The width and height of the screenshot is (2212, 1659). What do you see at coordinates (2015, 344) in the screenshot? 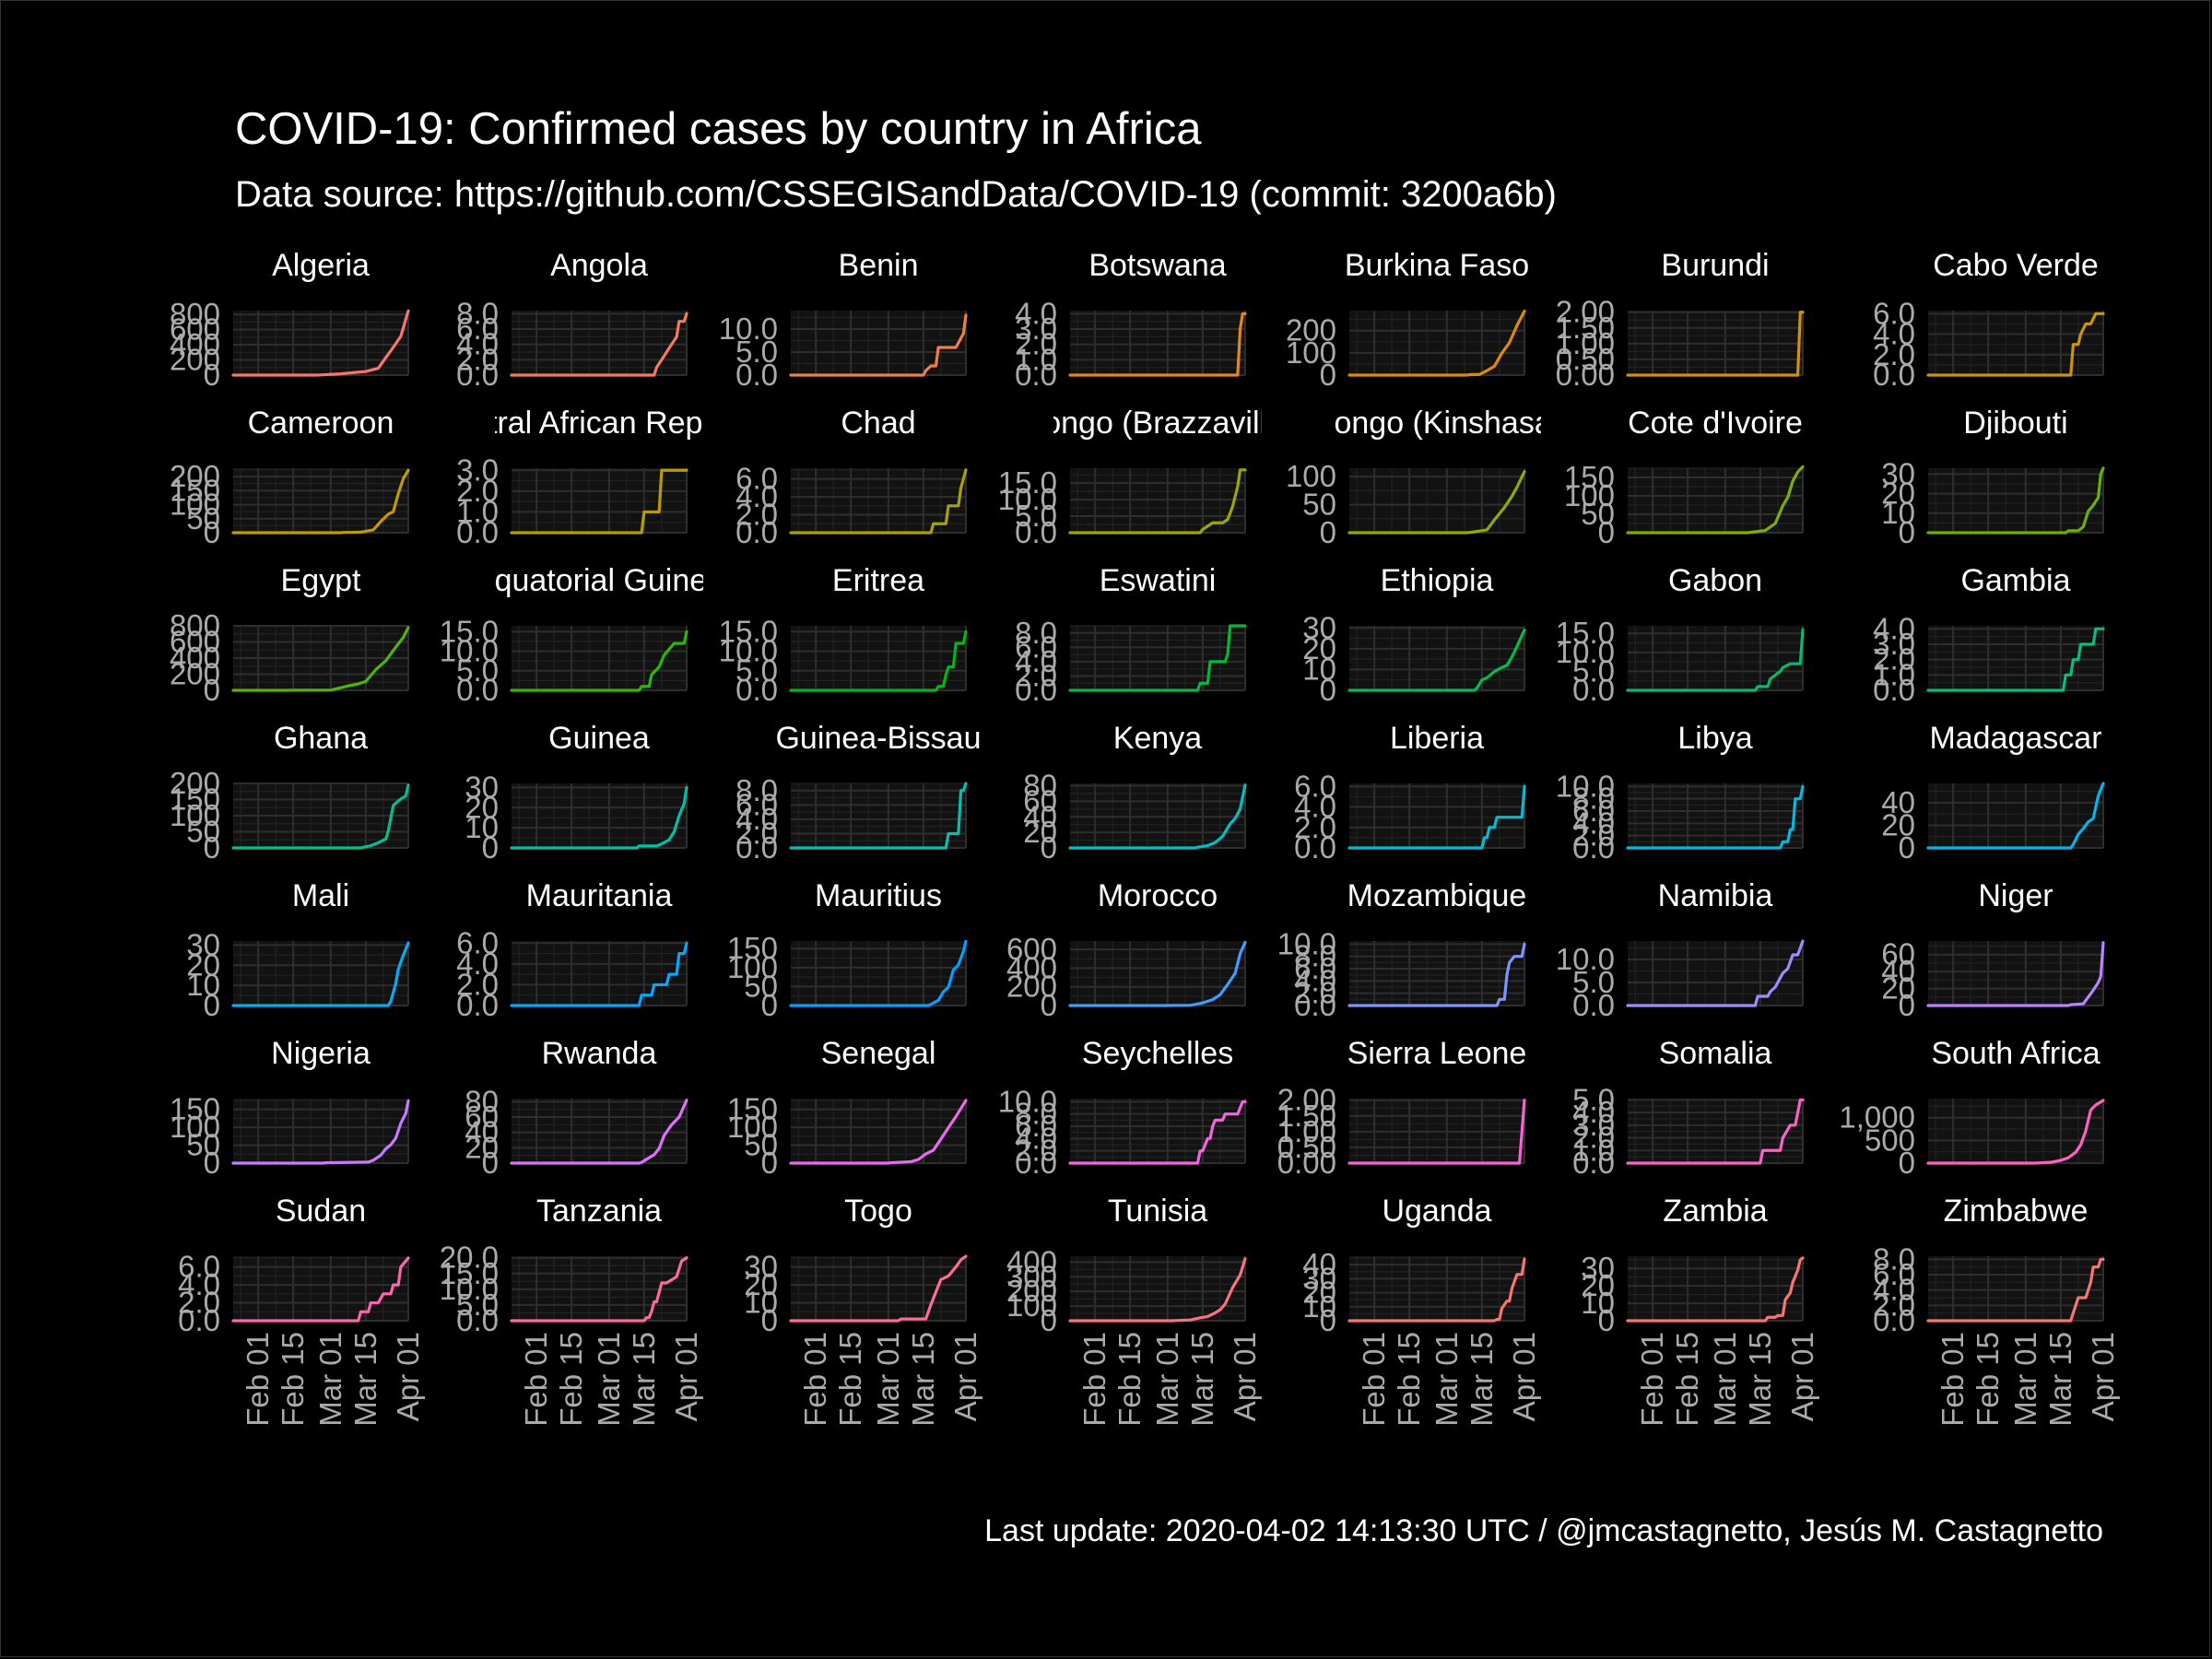
I see `series-line-cabo-verde` at bounding box center [2015, 344].